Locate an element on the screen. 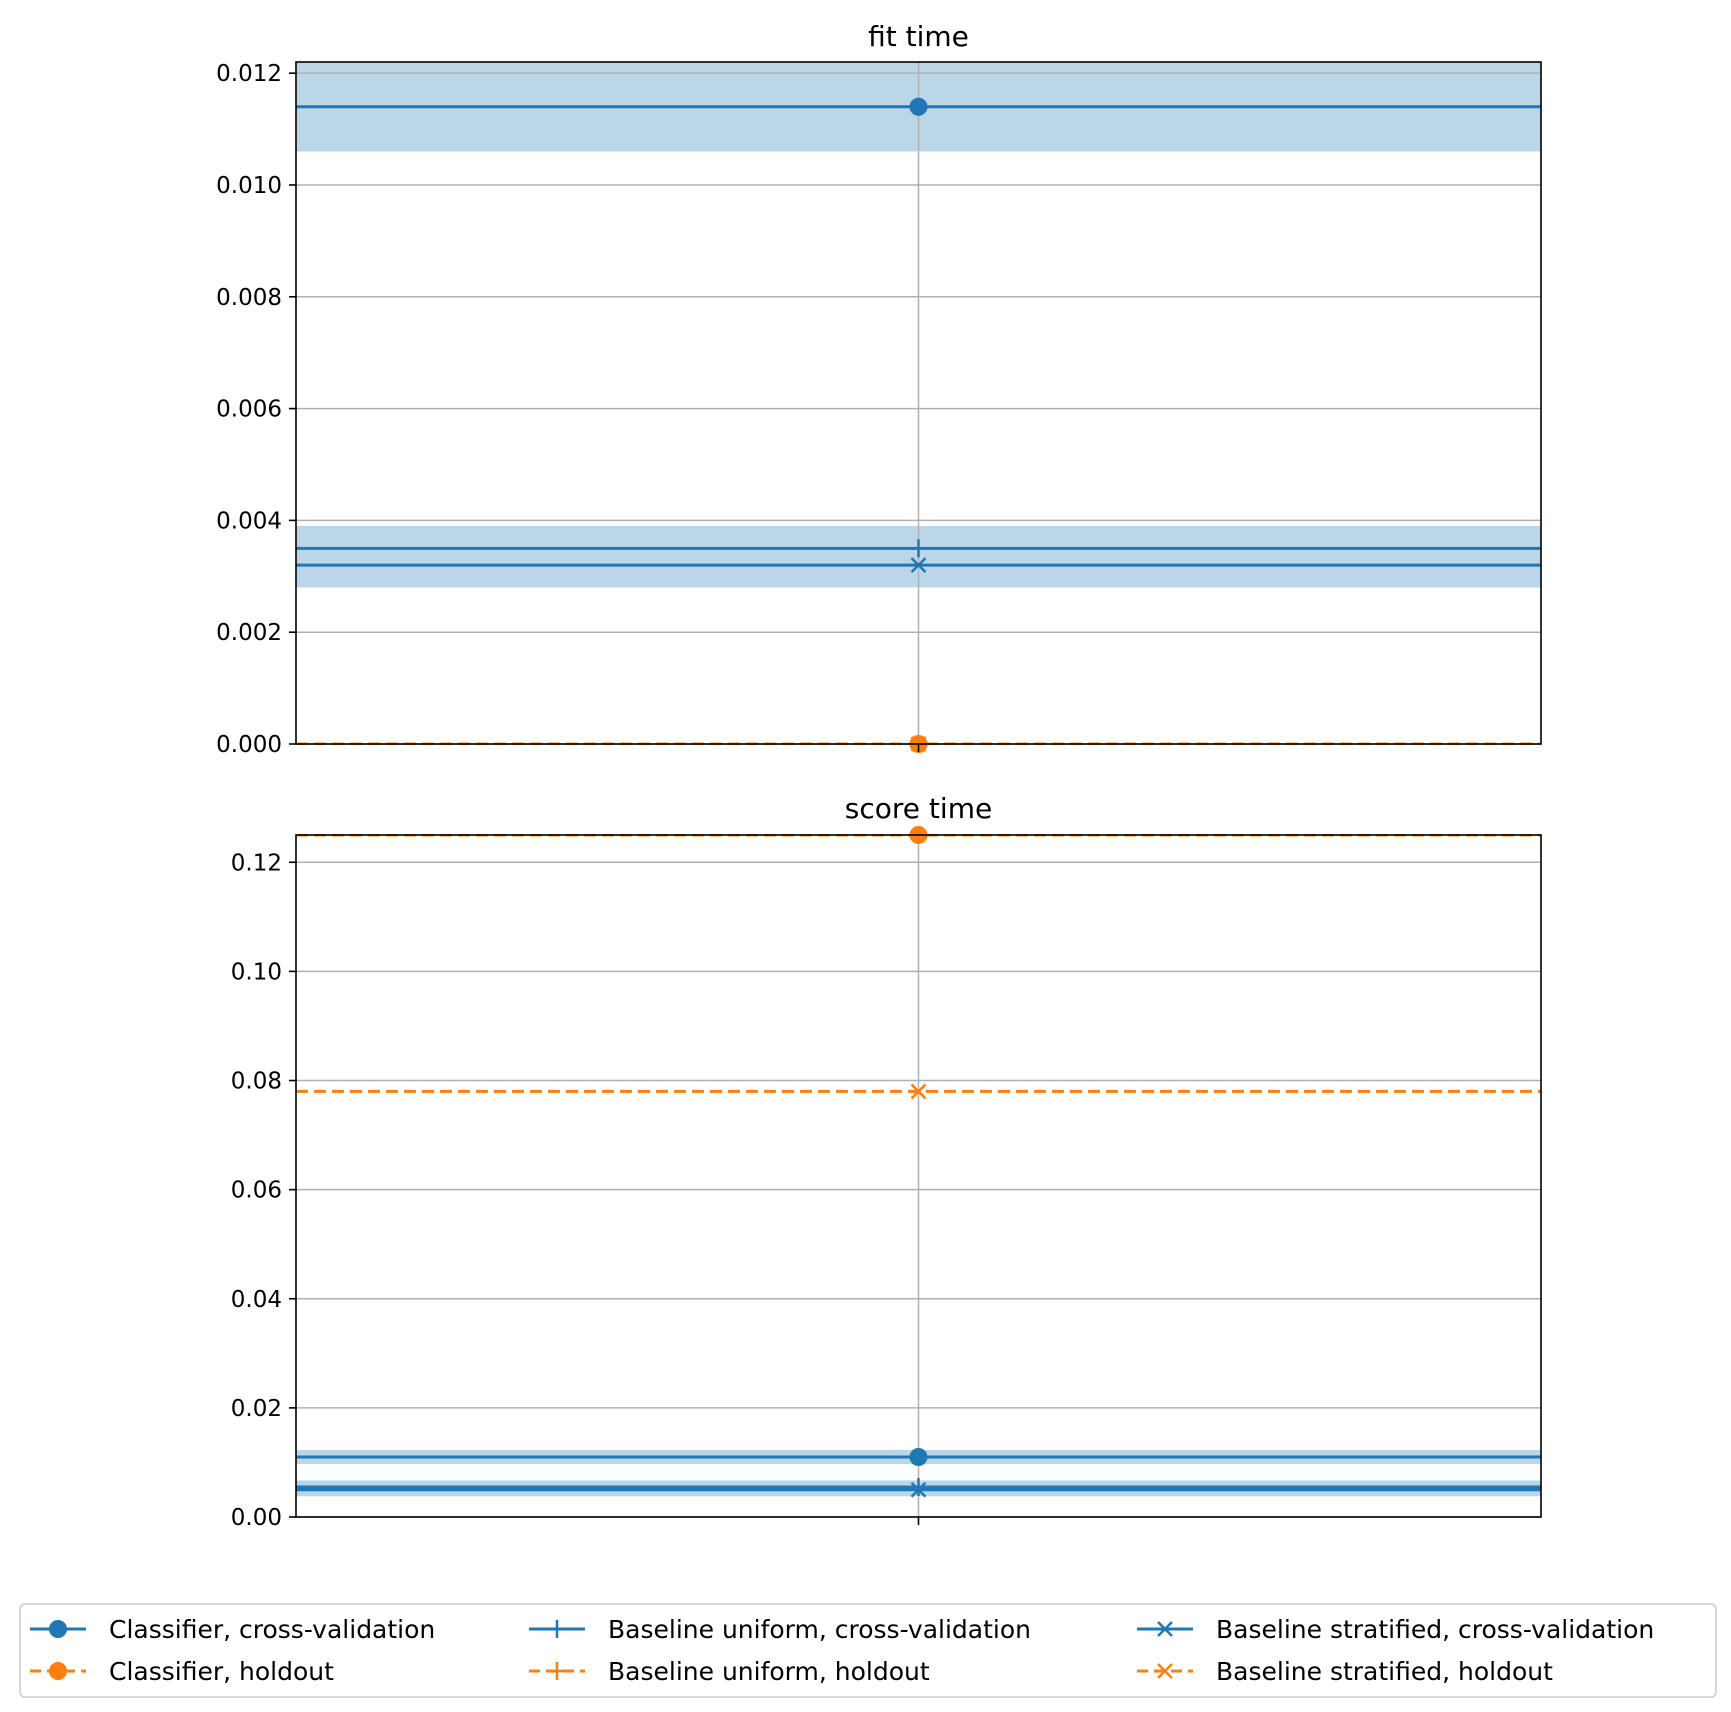  legend-entry: Baseline uniform, holdout is located at coordinates (729, 1671).